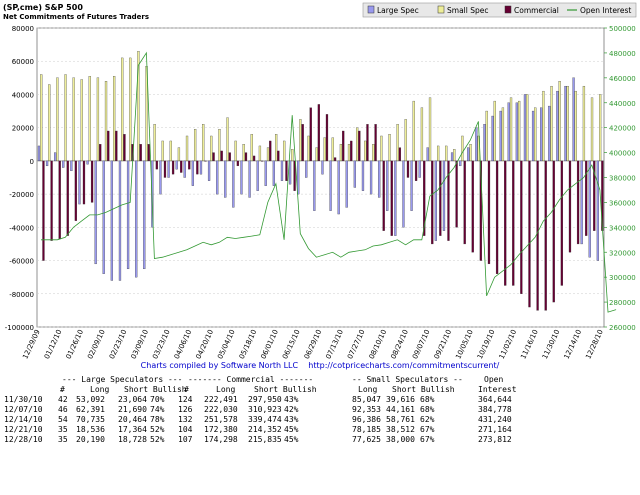 Image resolution: width=640 pixels, height=495 pixels. Describe the element at coordinates (622, 328) in the screenshot. I see `right-axis-tick-label: 260000` at that location.